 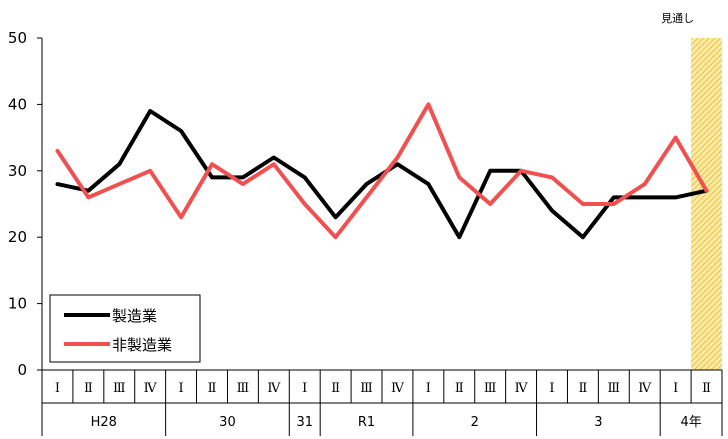 What do you see at coordinates (134, 316) in the screenshot?
I see `legend-label: 製造業` at bounding box center [134, 316].